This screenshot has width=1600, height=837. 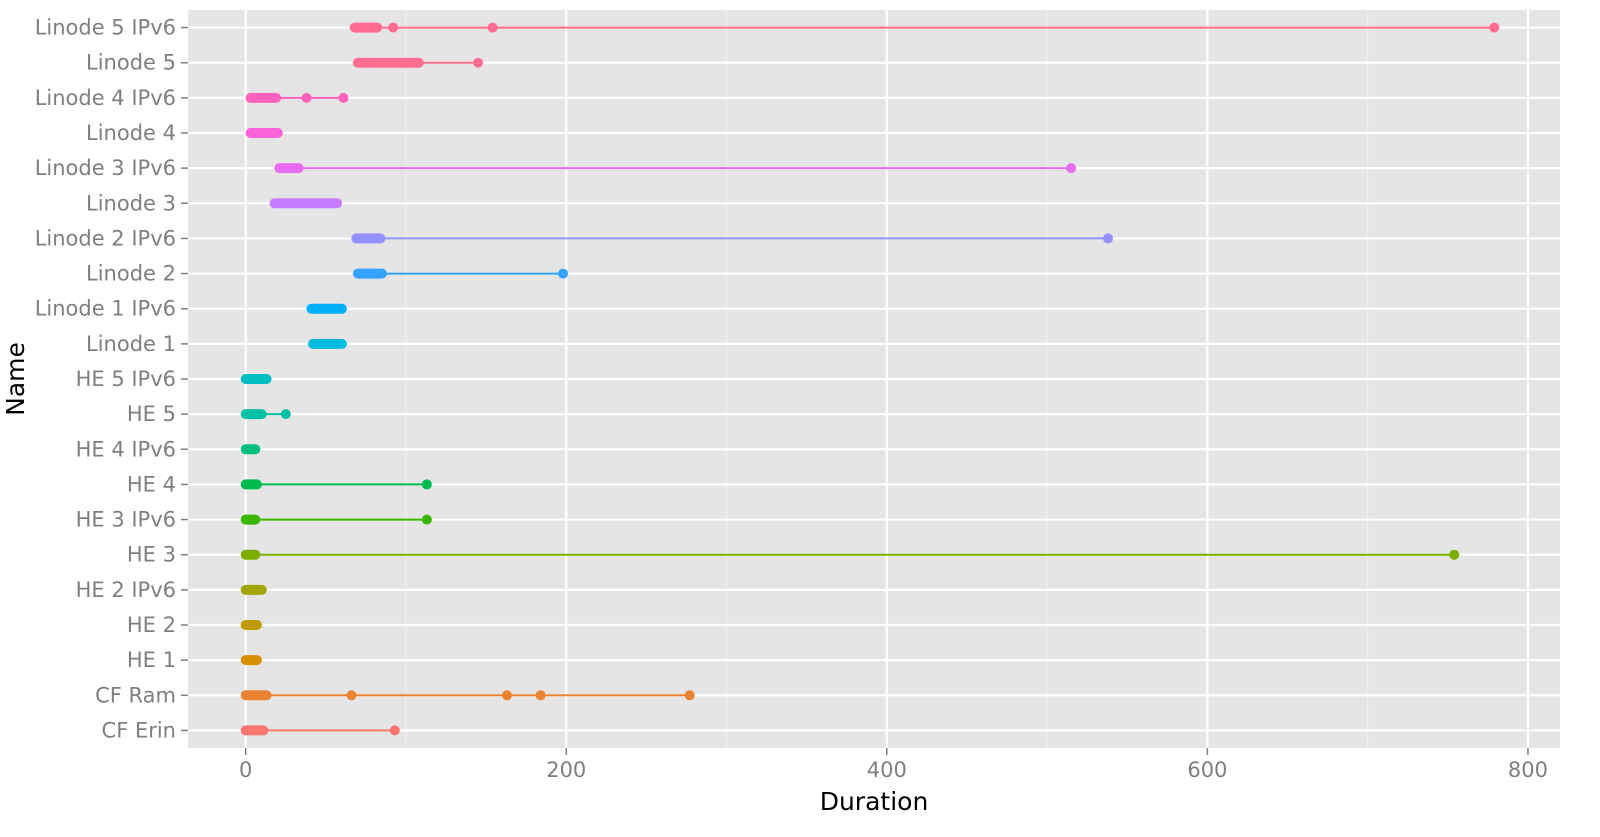 What do you see at coordinates (105, 168) in the screenshot?
I see `y-tick-label: Linode 3 IPv6` at bounding box center [105, 168].